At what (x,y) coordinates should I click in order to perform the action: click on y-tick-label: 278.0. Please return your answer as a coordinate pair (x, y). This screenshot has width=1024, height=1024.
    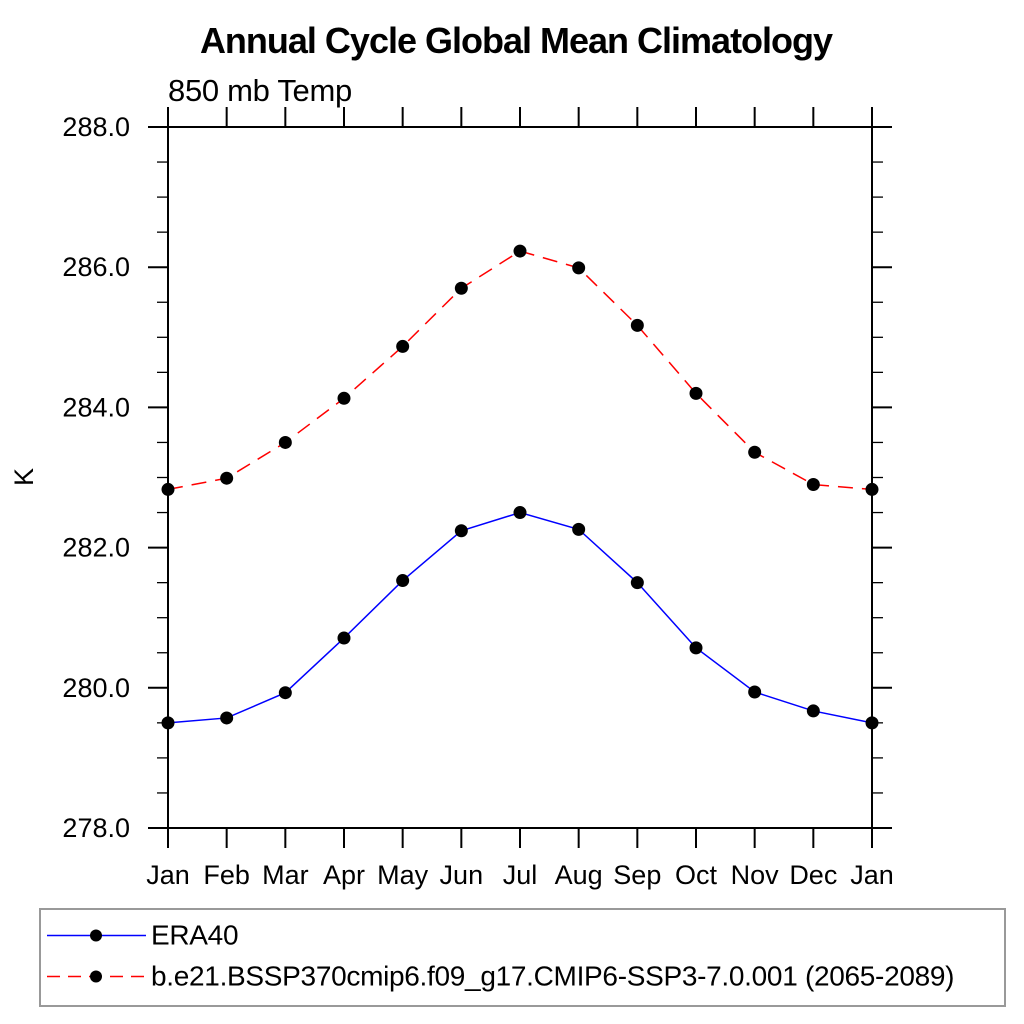
    Looking at the image, I should click on (96, 828).